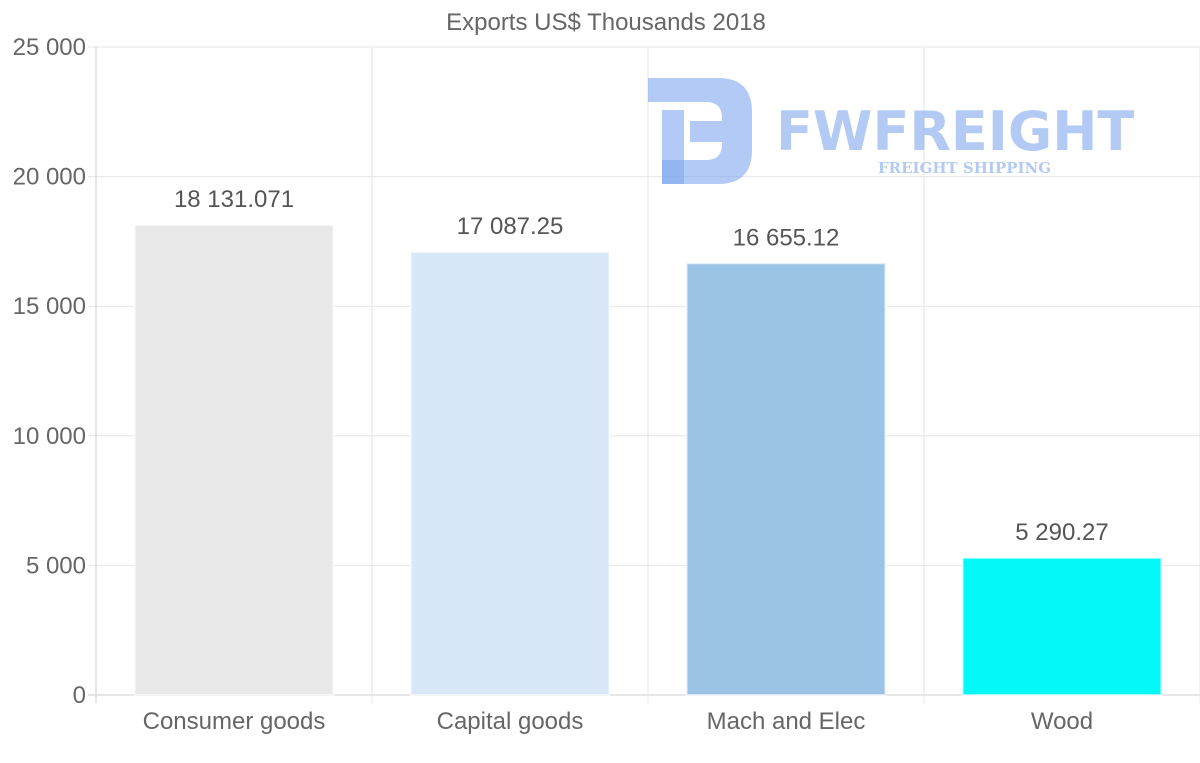  Describe the element at coordinates (510, 473) in the screenshot. I see `bar-capital-goods` at that location.